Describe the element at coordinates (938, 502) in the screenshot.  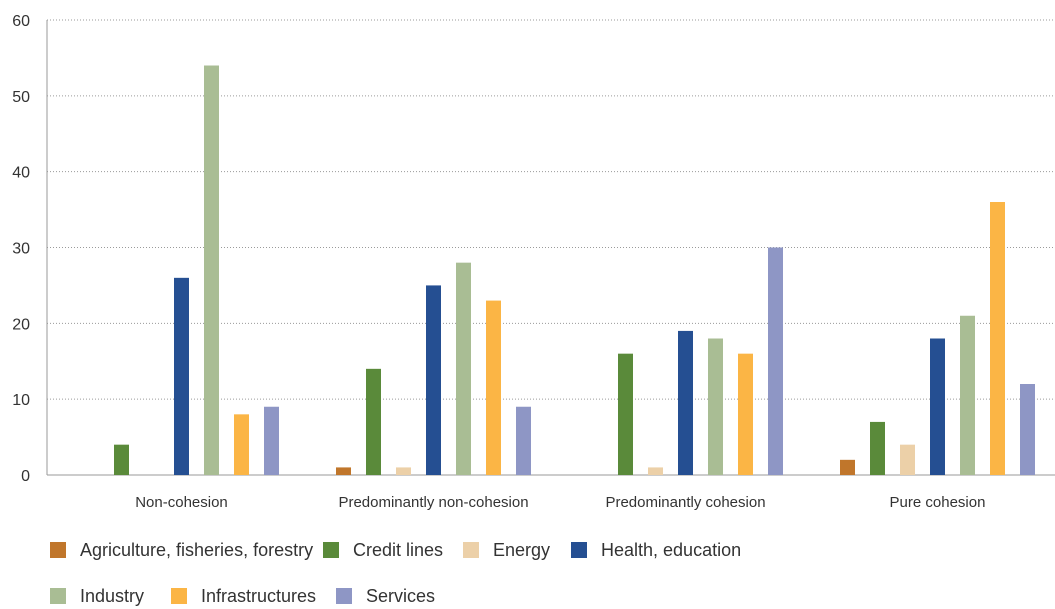
I see `x-category-label: Pure cohesion` at that location.